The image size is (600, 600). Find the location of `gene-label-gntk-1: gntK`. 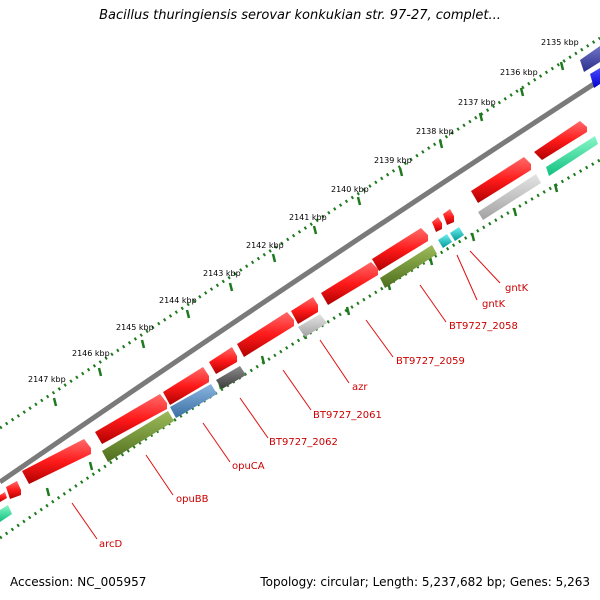

gene-label-gntk-1: gntK is located at coordinates (517, 288).